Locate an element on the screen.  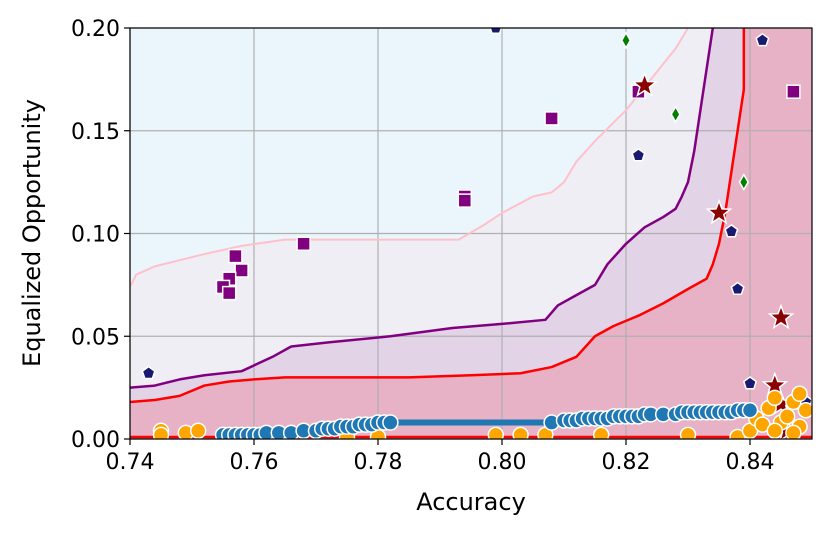
y-tick-label-3: 0.15 is located at coordinates (95, 132).